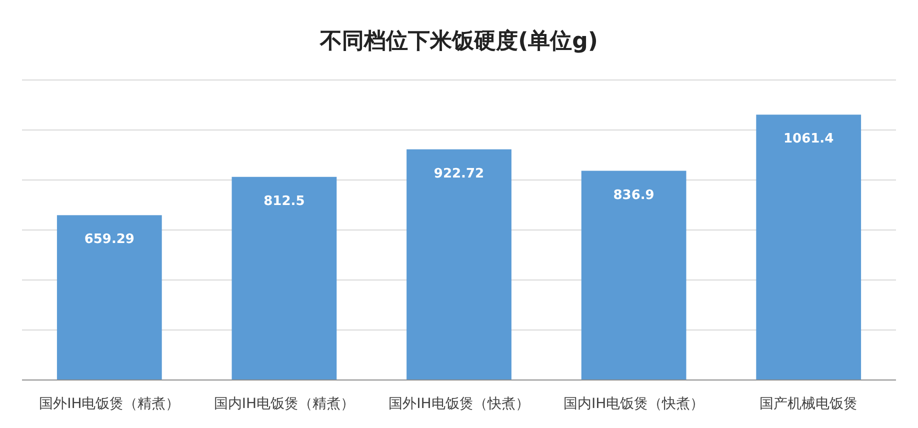  What do you see at coordinates (459, 404) in the screenshot?
I see `x-tick-label: 国外IH电饭煲（快煮）` at bounding box center [459, 404].